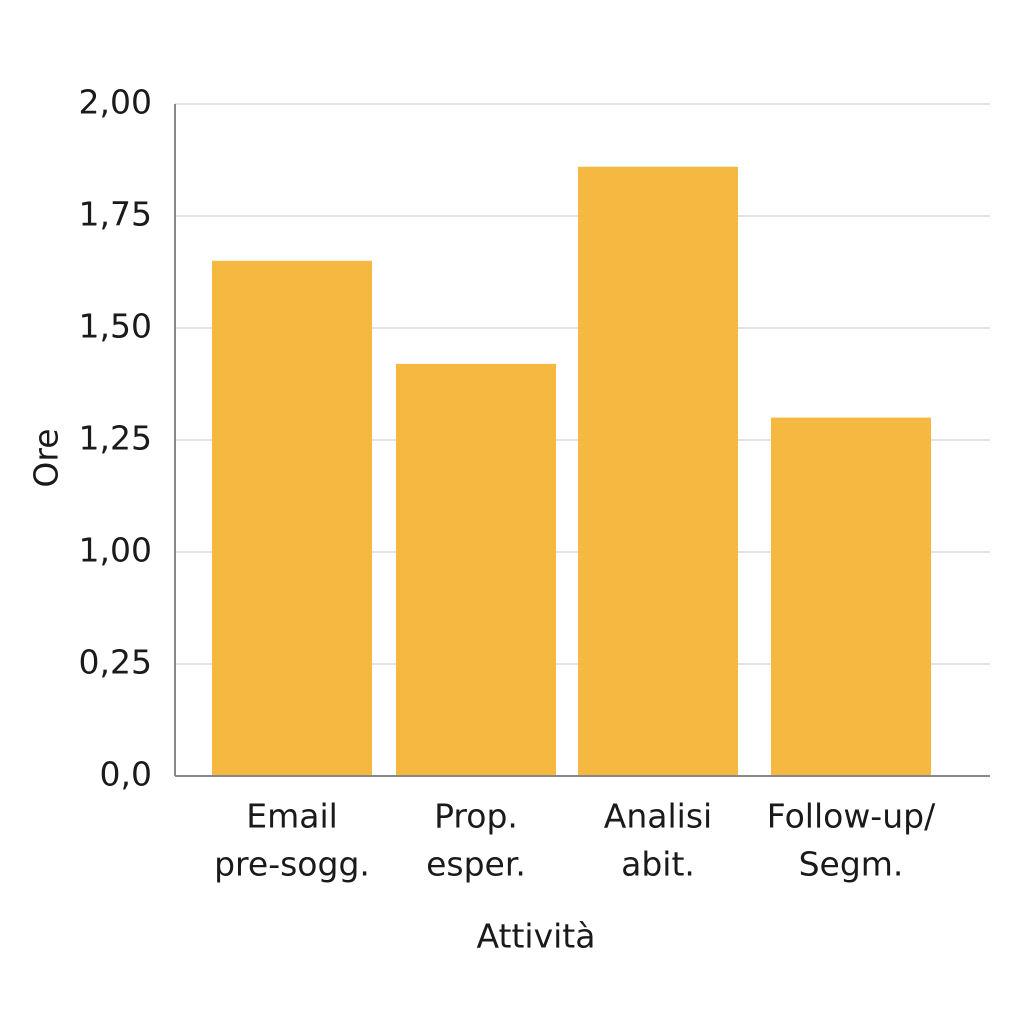 Image resolution: width=1024 pixels, height=1024 pixels. What do you see at coordinates (115, 326) in the screenshot?
I see `y-tick-label: 1,50` at bounding box center [115, 326].